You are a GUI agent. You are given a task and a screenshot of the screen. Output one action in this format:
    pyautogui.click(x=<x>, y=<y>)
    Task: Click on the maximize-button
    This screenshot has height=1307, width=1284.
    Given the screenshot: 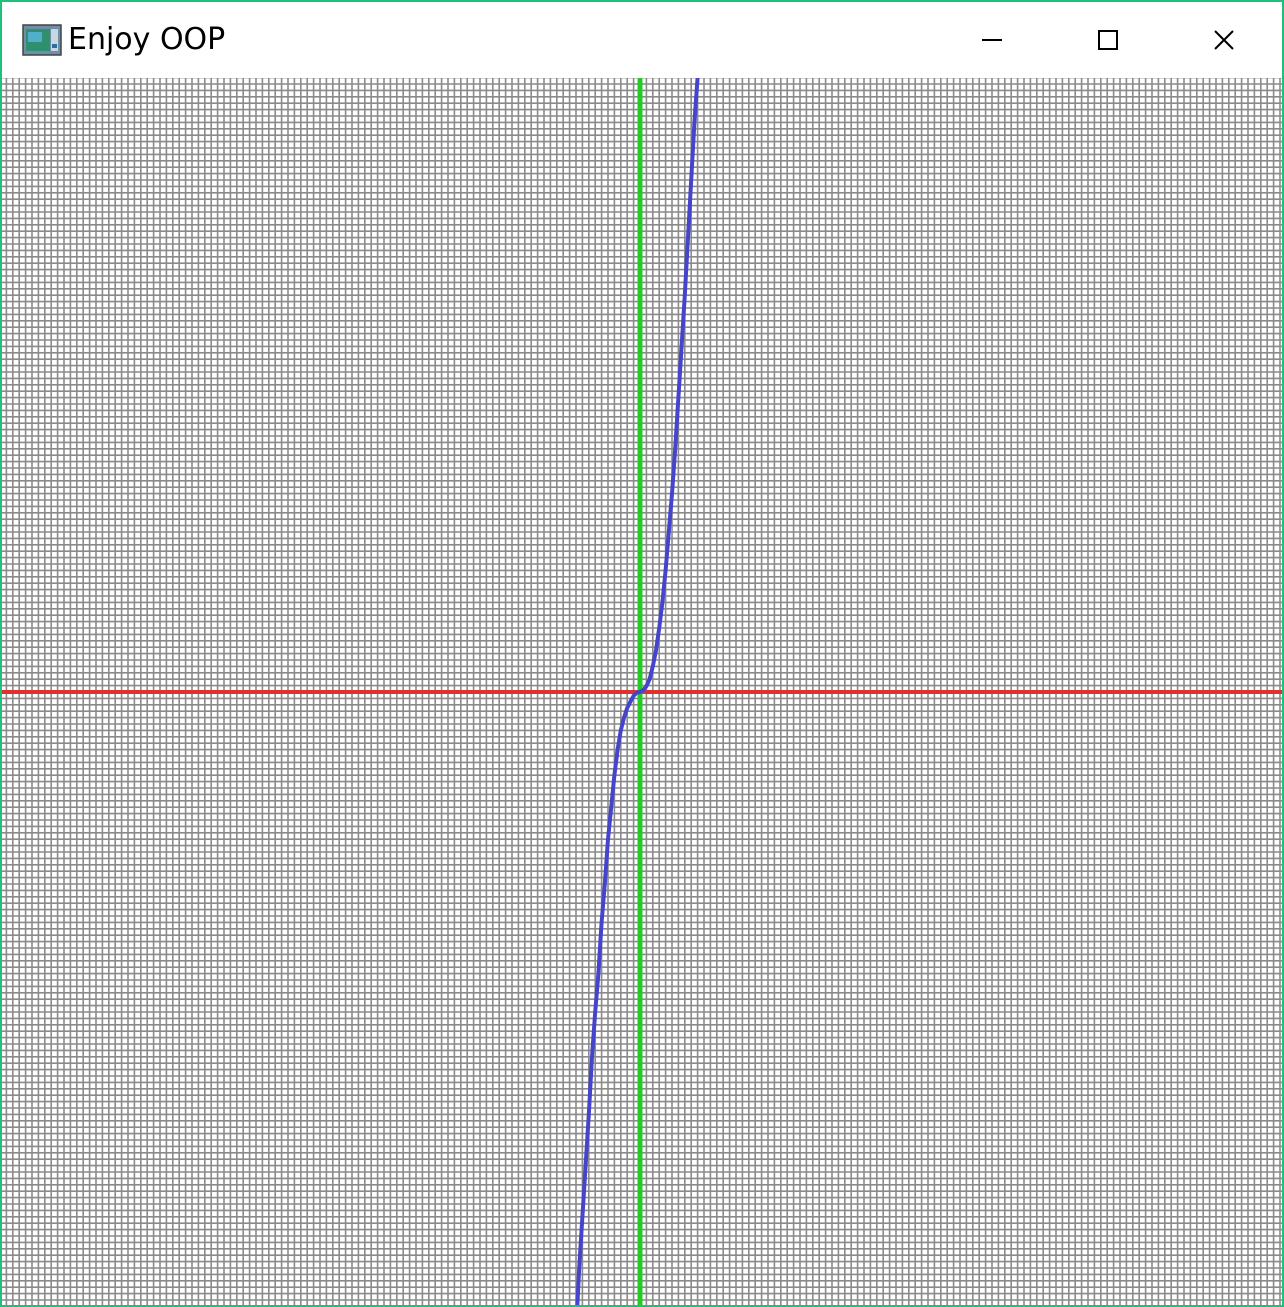 What is the action you would take?
    pyautogui.click(x=1108, y=40)
    